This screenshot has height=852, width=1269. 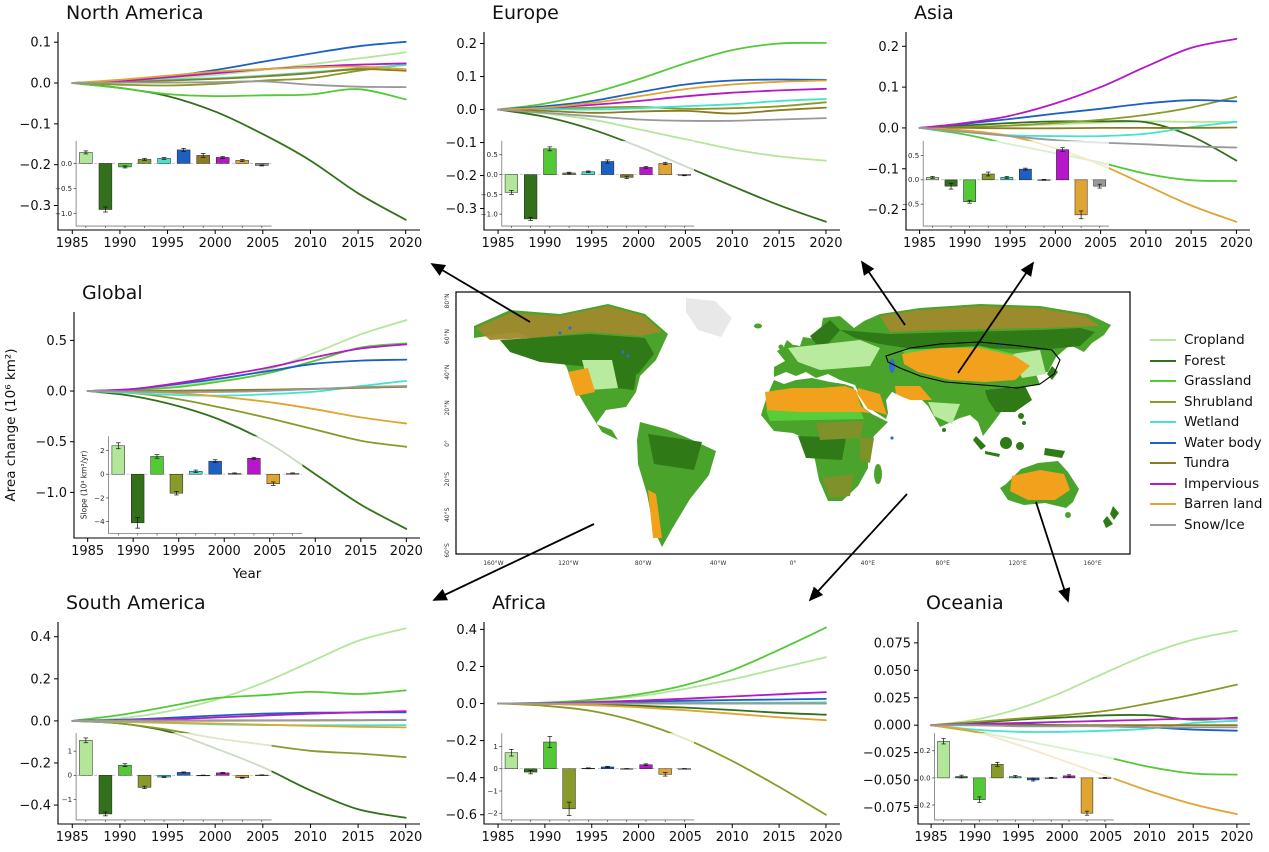 What do you see at coordinates (525, 13) in the screenshot?
I see `panel-title-europe: Europe` at bounding box center [525, 13].